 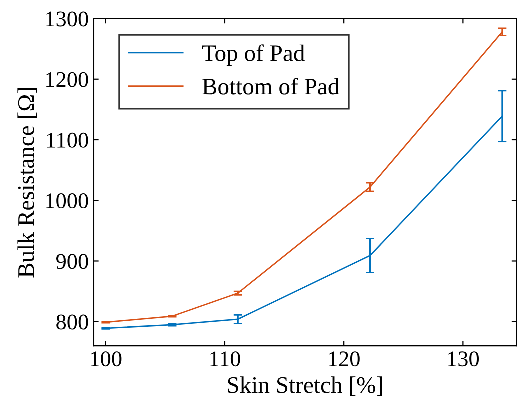 What do you see at coordinates (67, 80) in the screenshot?
I see `y-tick-label: 1200` at bounding box center [67, 80].